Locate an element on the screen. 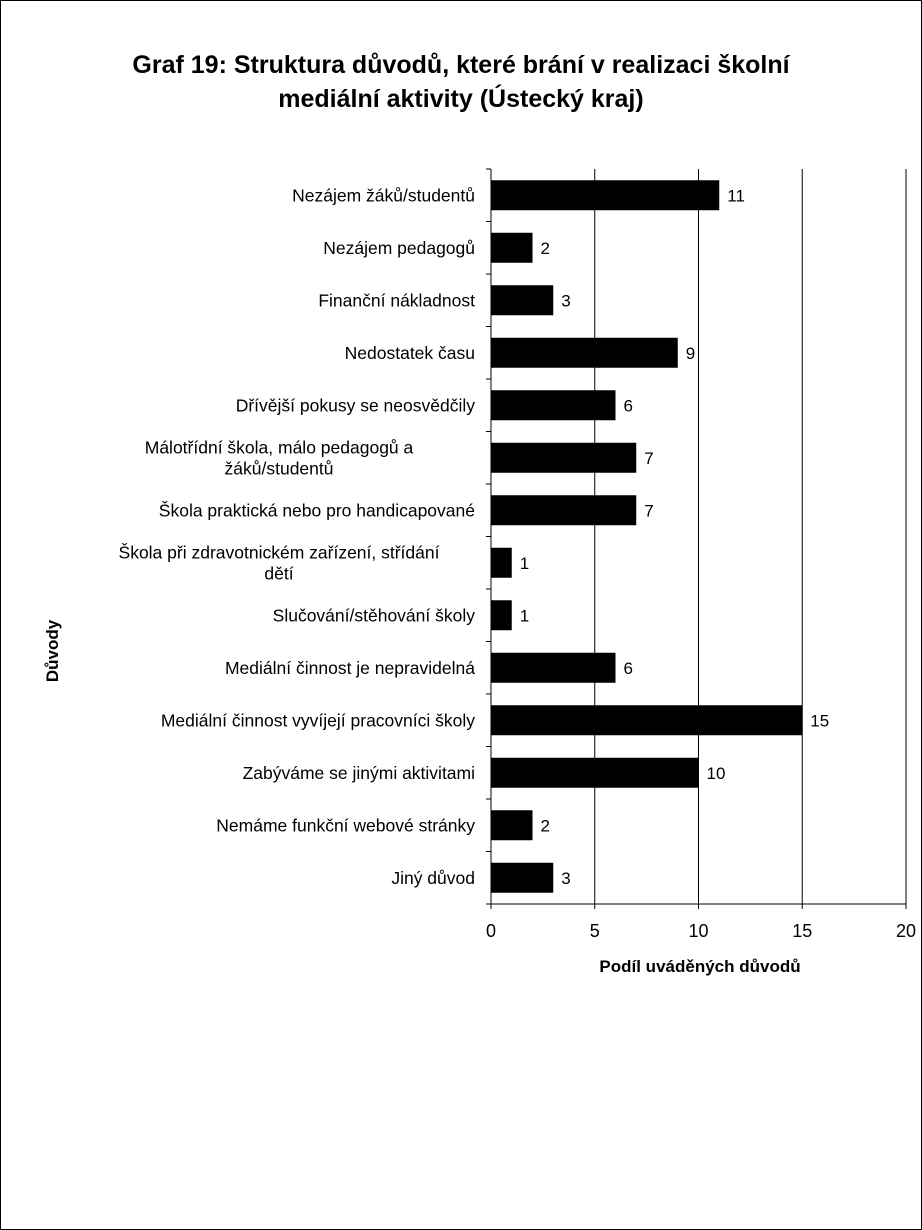 The image size is (922, 1230). data-label-8: 1 is located at coordinates (524, 563).